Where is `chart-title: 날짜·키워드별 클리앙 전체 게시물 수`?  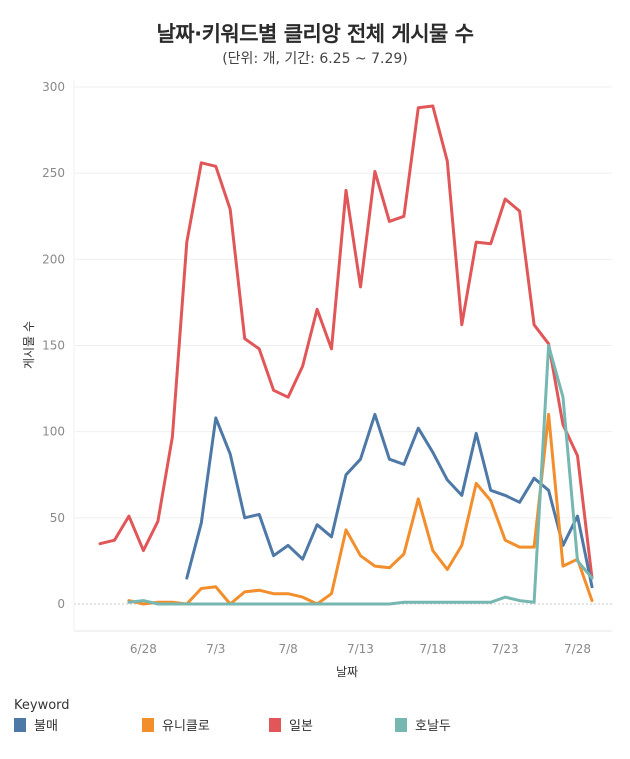
chart-title: 날짜·키워드별 클리앙 전체 게시물 수 is located at coordinates (315, 34).